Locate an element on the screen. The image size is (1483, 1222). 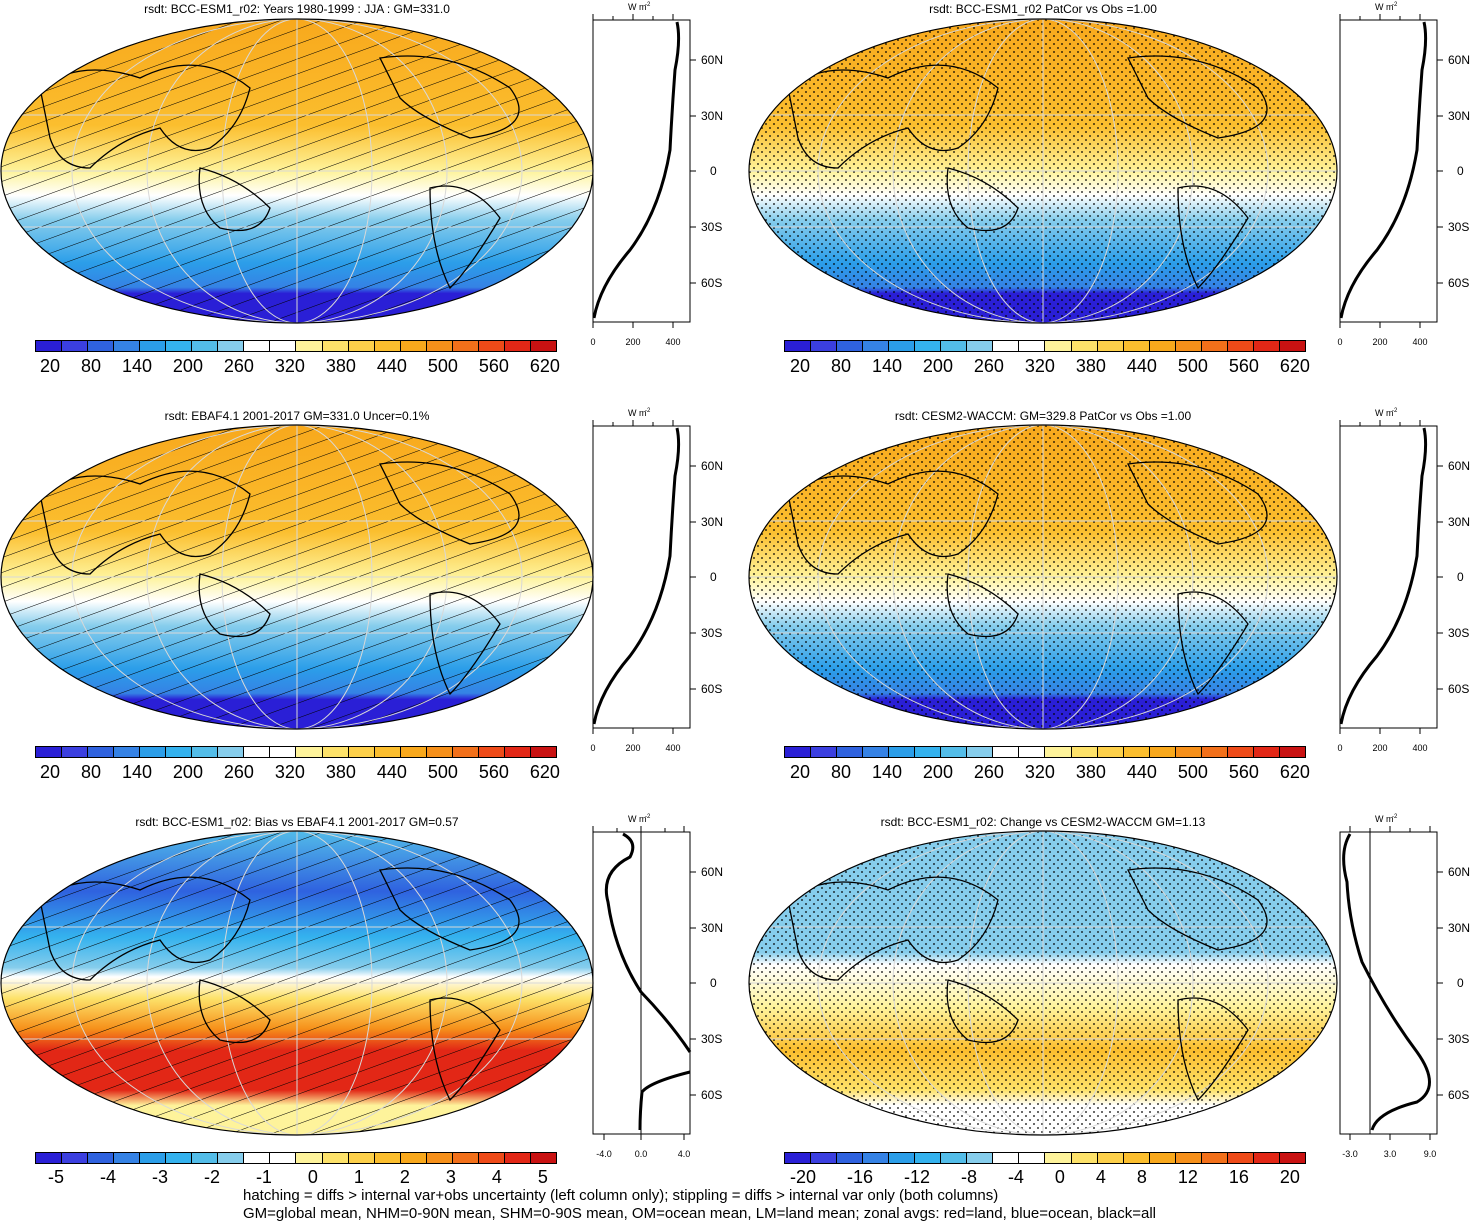
zonal-mean-plot: W m-2 -3.0 3.0 9.0 60N 30N 0 30S 60S is located at coordinates (1404, 986).